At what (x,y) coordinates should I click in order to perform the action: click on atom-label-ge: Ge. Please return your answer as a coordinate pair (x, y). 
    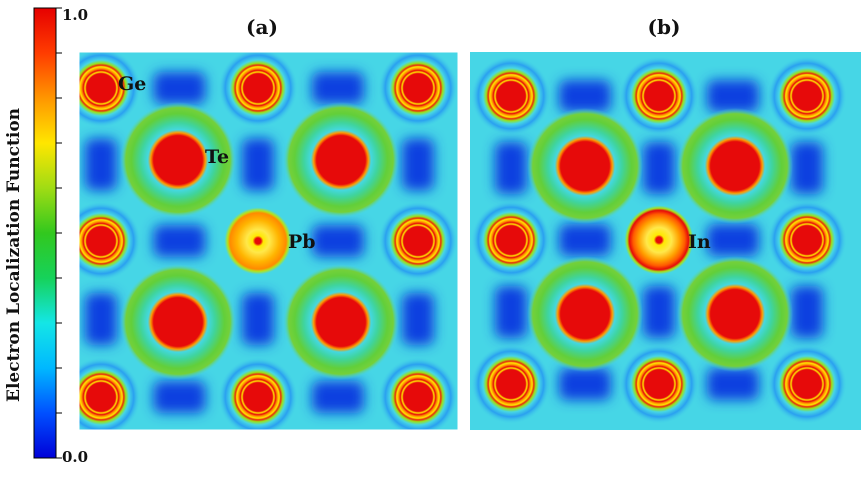
    Looking at the image, I should click on (132, 84).